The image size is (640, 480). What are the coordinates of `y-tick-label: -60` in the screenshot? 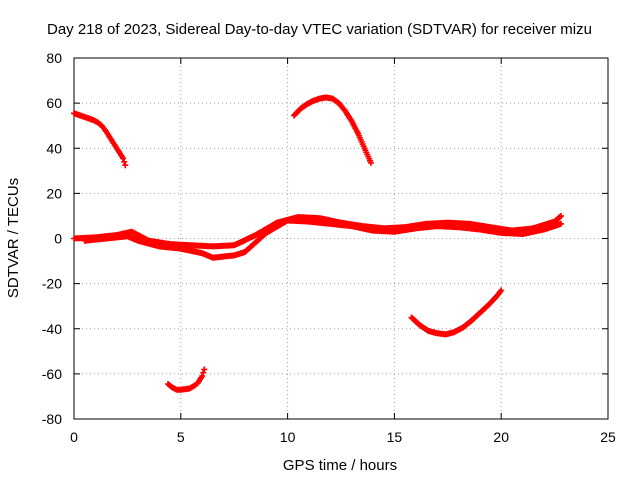 It's located at (52, 374).